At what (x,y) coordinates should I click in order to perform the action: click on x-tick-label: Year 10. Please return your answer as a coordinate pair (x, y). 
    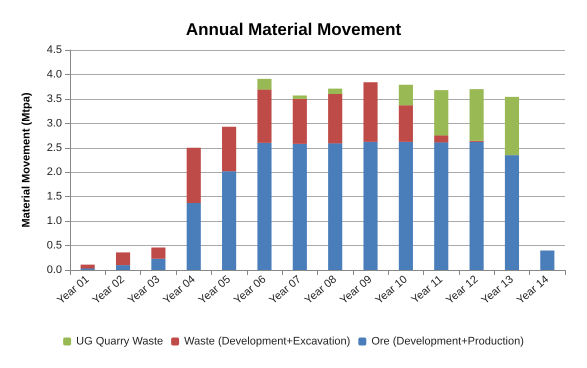
    Looking at the image, I should click on (391, 290).